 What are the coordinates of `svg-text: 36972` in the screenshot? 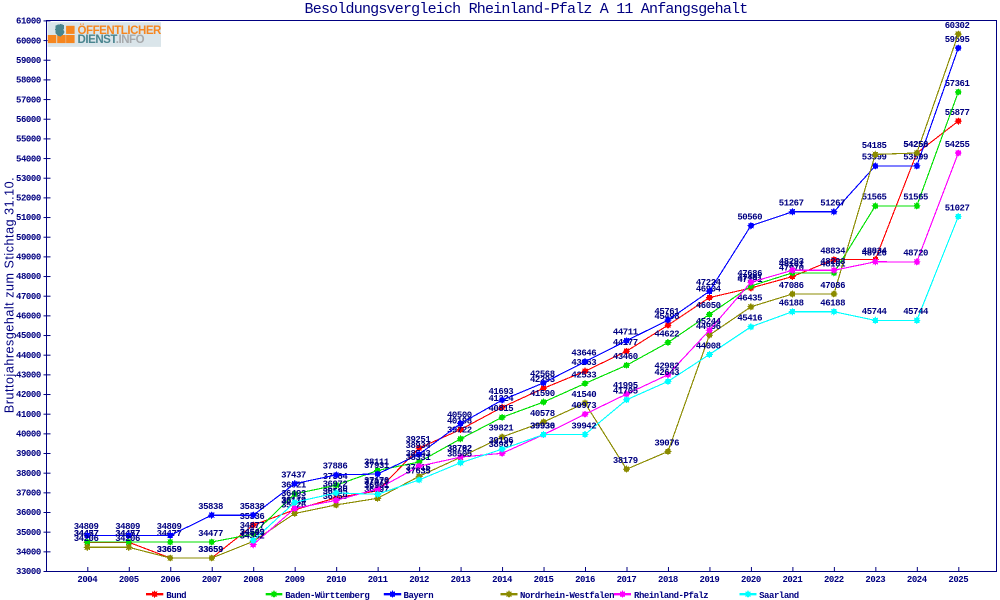 It's located at (335, 485).